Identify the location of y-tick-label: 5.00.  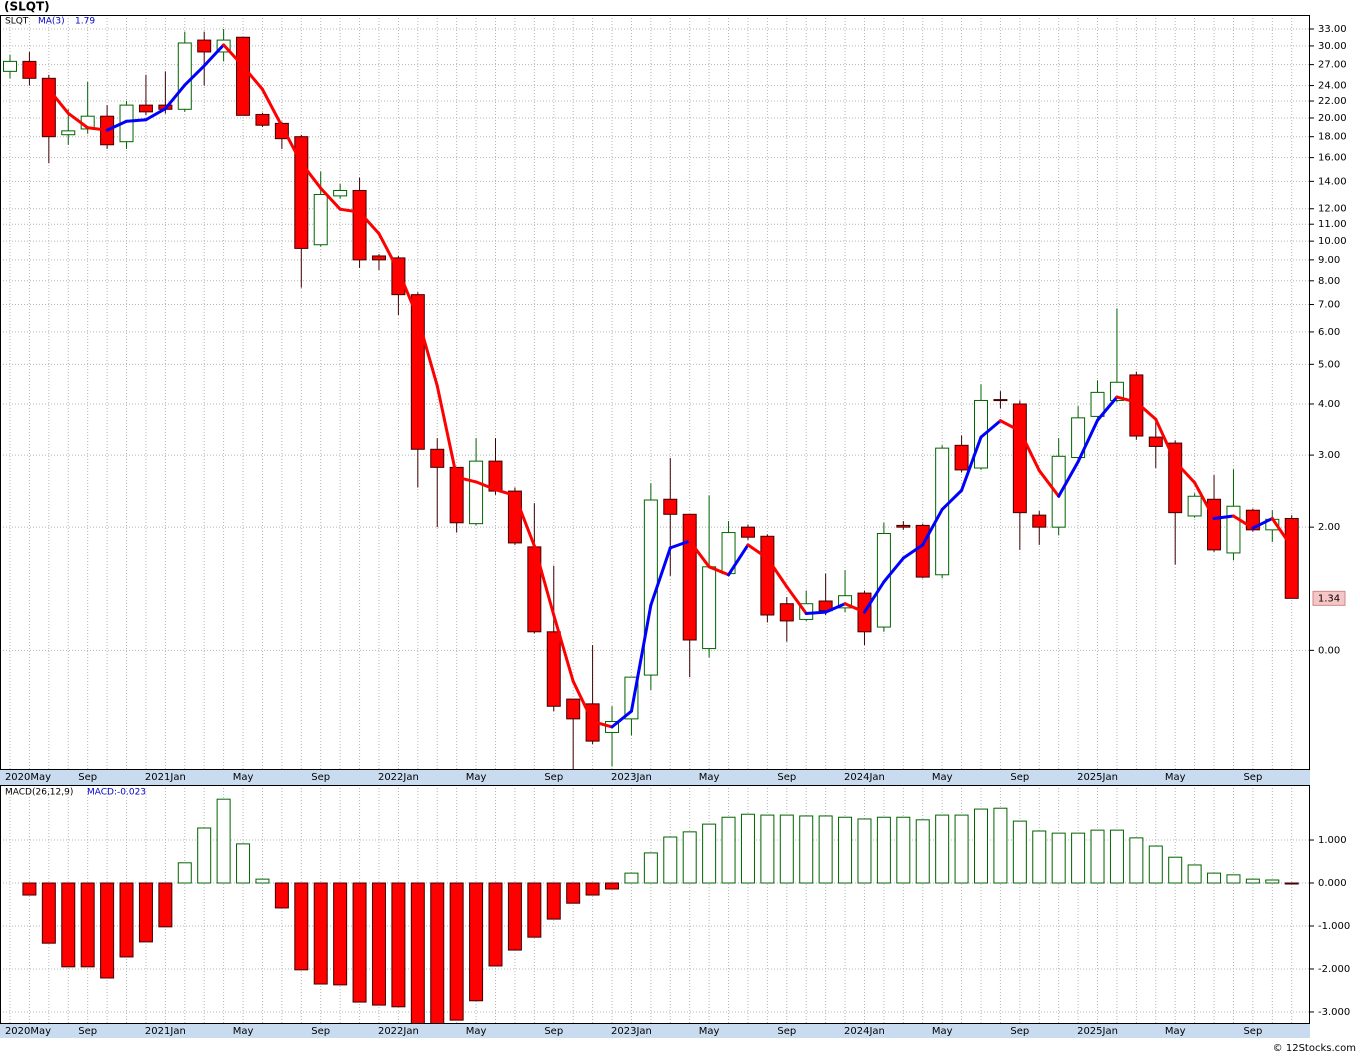
(1329, 364).